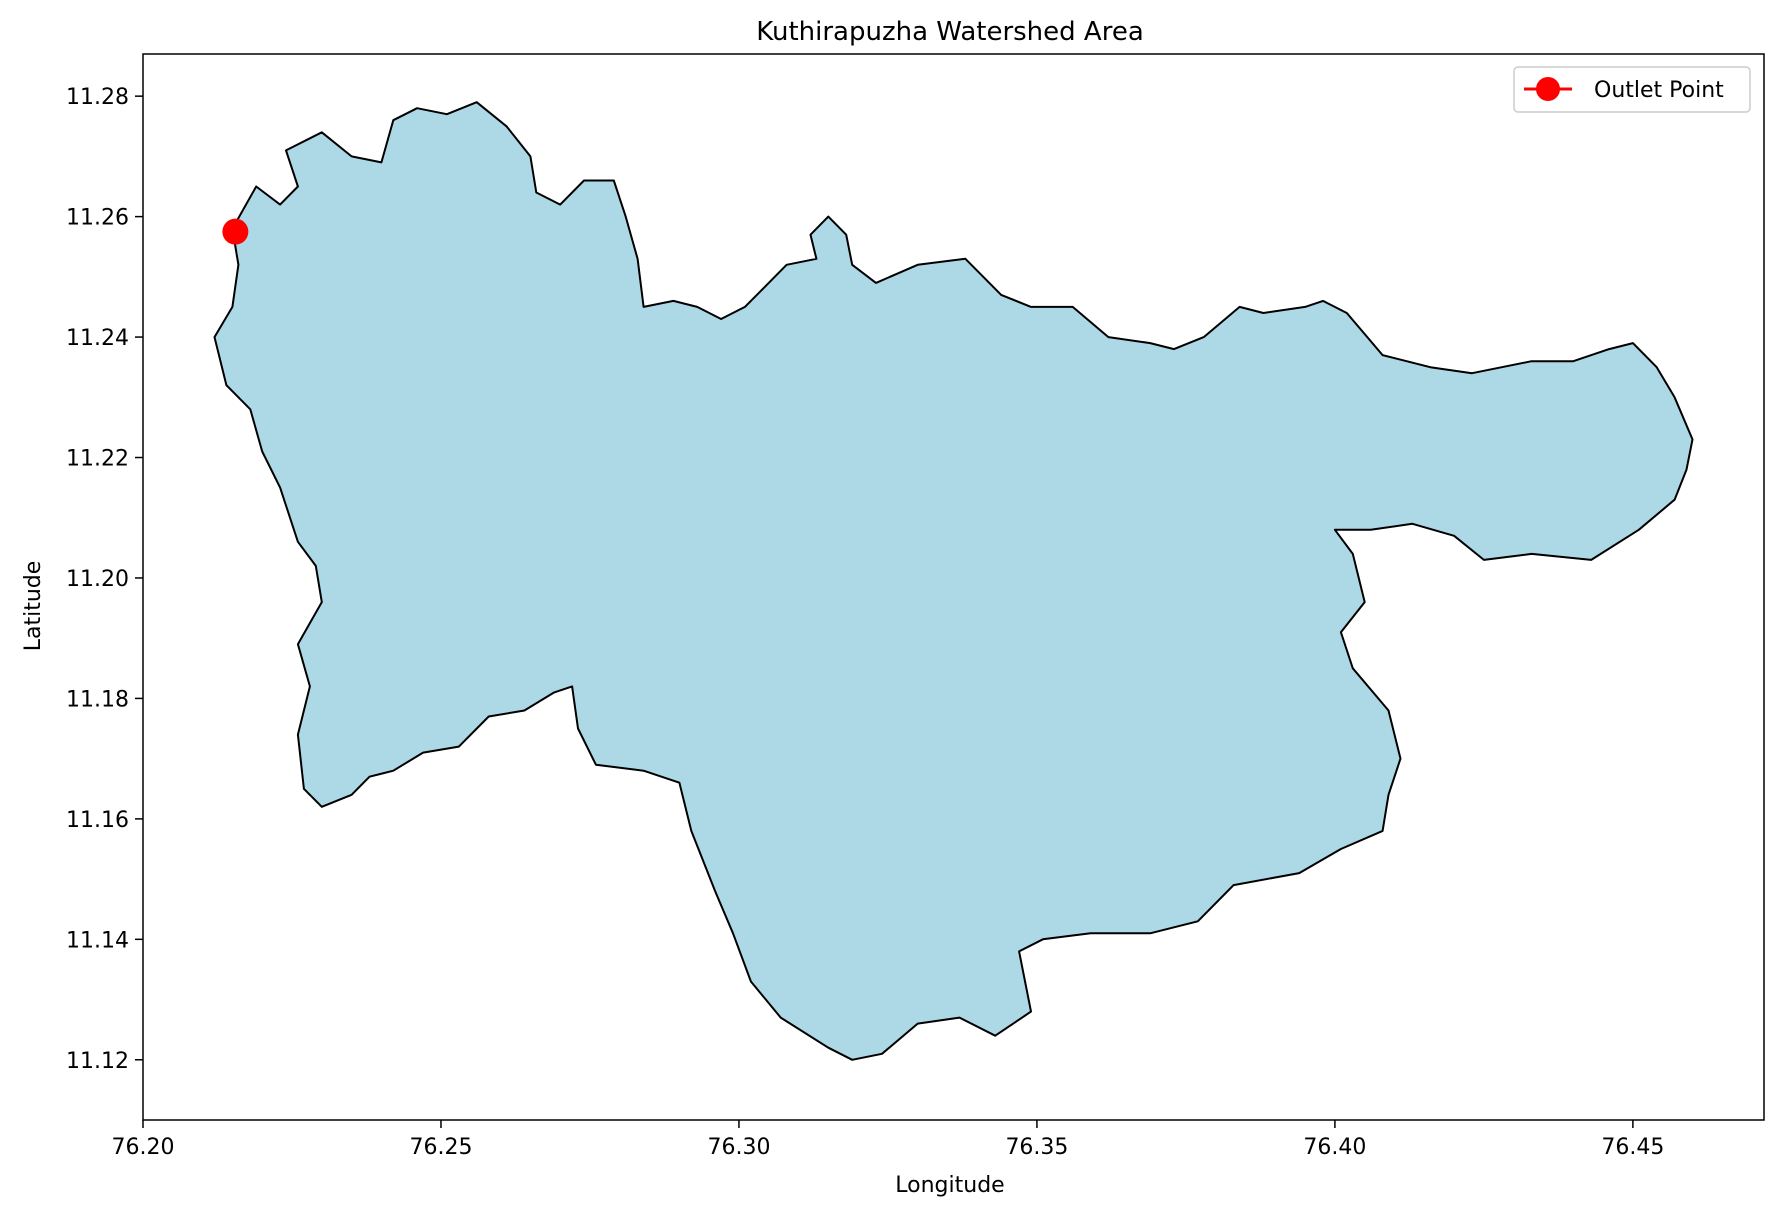 The height and width of the screenshot is (1211, 1780). What do you see at coordinates (97, 940) in the screenshot?
I see `y-tick-label: 11.14` at bounding box center [97, 940].